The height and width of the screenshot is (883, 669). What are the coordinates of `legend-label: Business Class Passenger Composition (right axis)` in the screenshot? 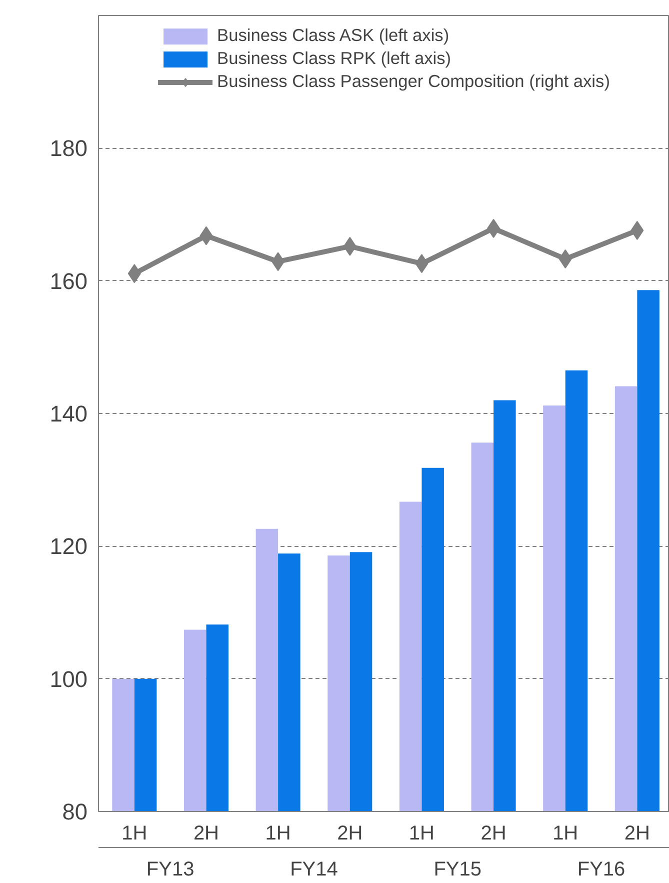 It's located at (413, 81).